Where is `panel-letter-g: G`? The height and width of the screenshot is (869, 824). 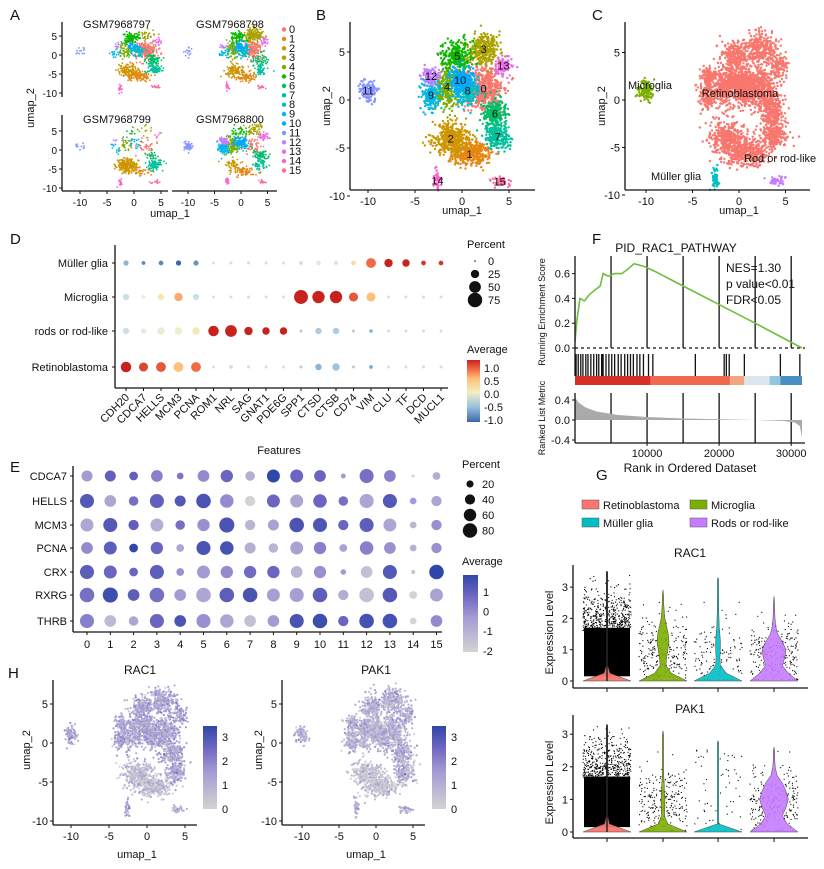
panel-letter-g: G is located at coordinates (602, 475).